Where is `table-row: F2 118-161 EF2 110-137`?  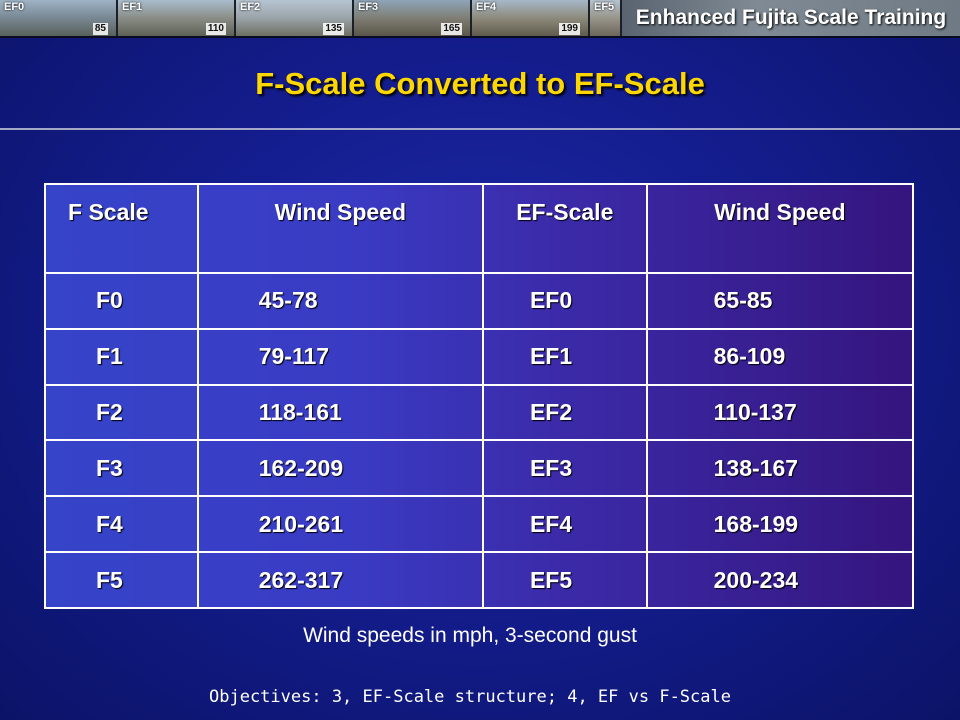
table-row: F2 118-161 EF2 110-137 is located at coordinates (479, 412).